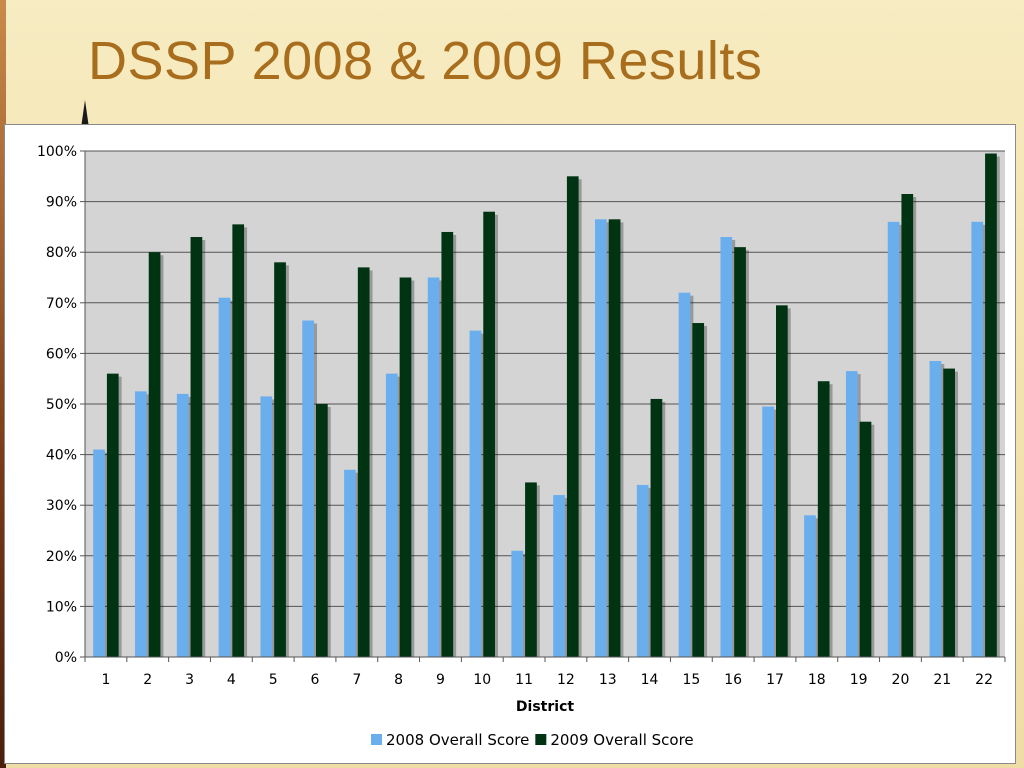  What do you see at coordinates (105, 680) in the screenshot?
I see `x-tick-label: 1` at bounding box center [105, 680].